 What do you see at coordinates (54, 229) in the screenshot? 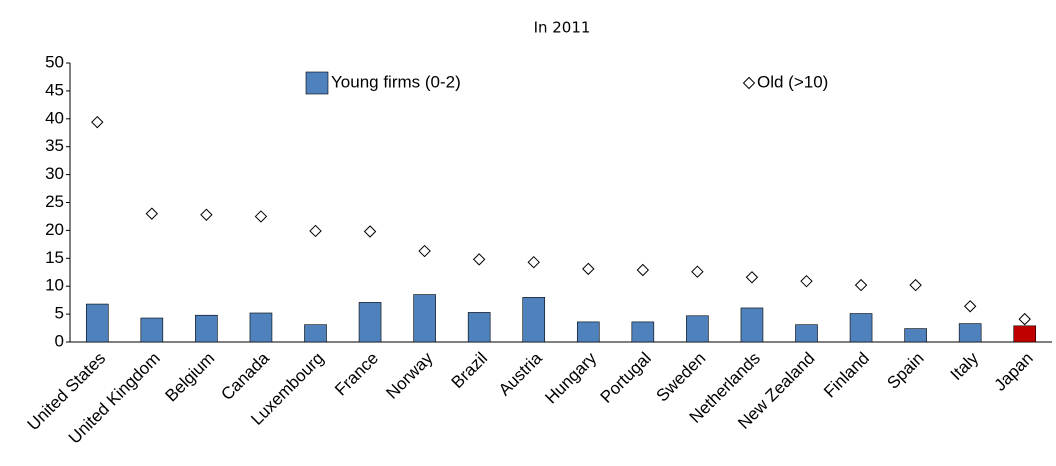
I see `y-tick-label: 20` at bounding box center [54, 229].